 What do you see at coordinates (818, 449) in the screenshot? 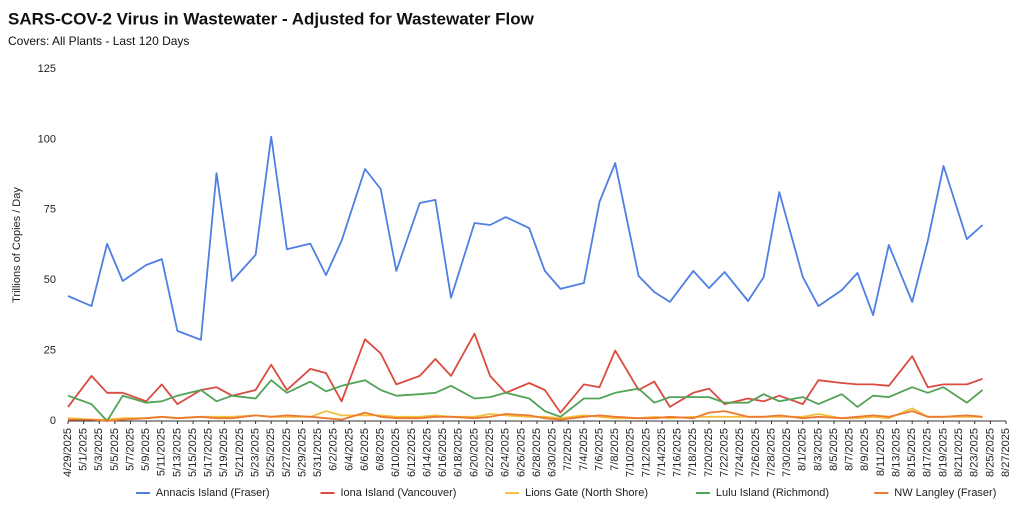
I see `x-tick-label: 8/3/2025` at bounding box center [818, 449].